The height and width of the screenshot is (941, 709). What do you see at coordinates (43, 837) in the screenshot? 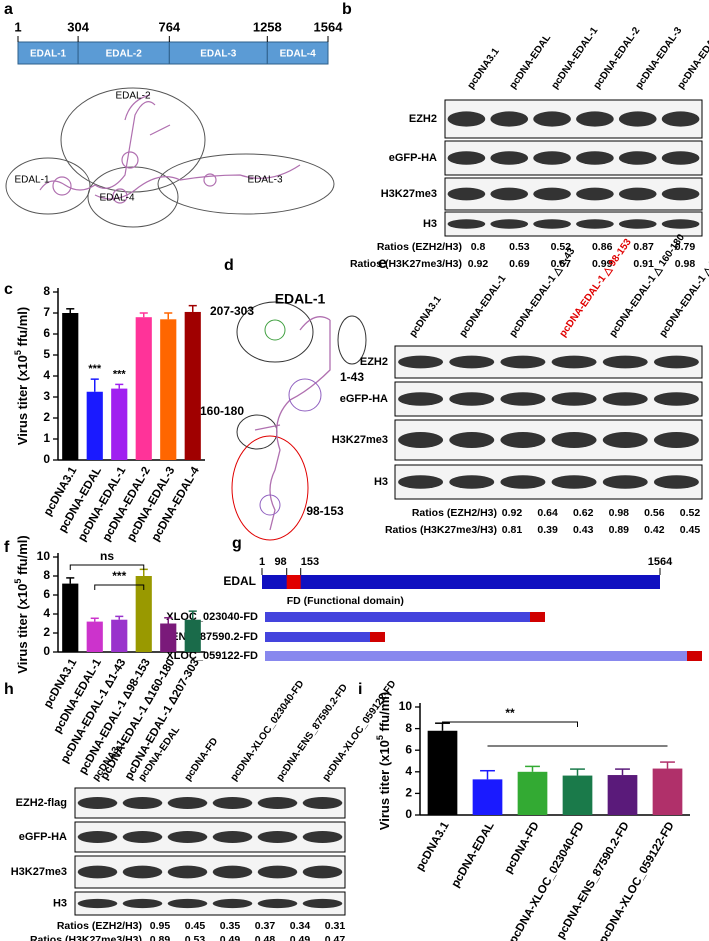
I see `row-label: eGFP-HA` at bounding box center [43, 837].